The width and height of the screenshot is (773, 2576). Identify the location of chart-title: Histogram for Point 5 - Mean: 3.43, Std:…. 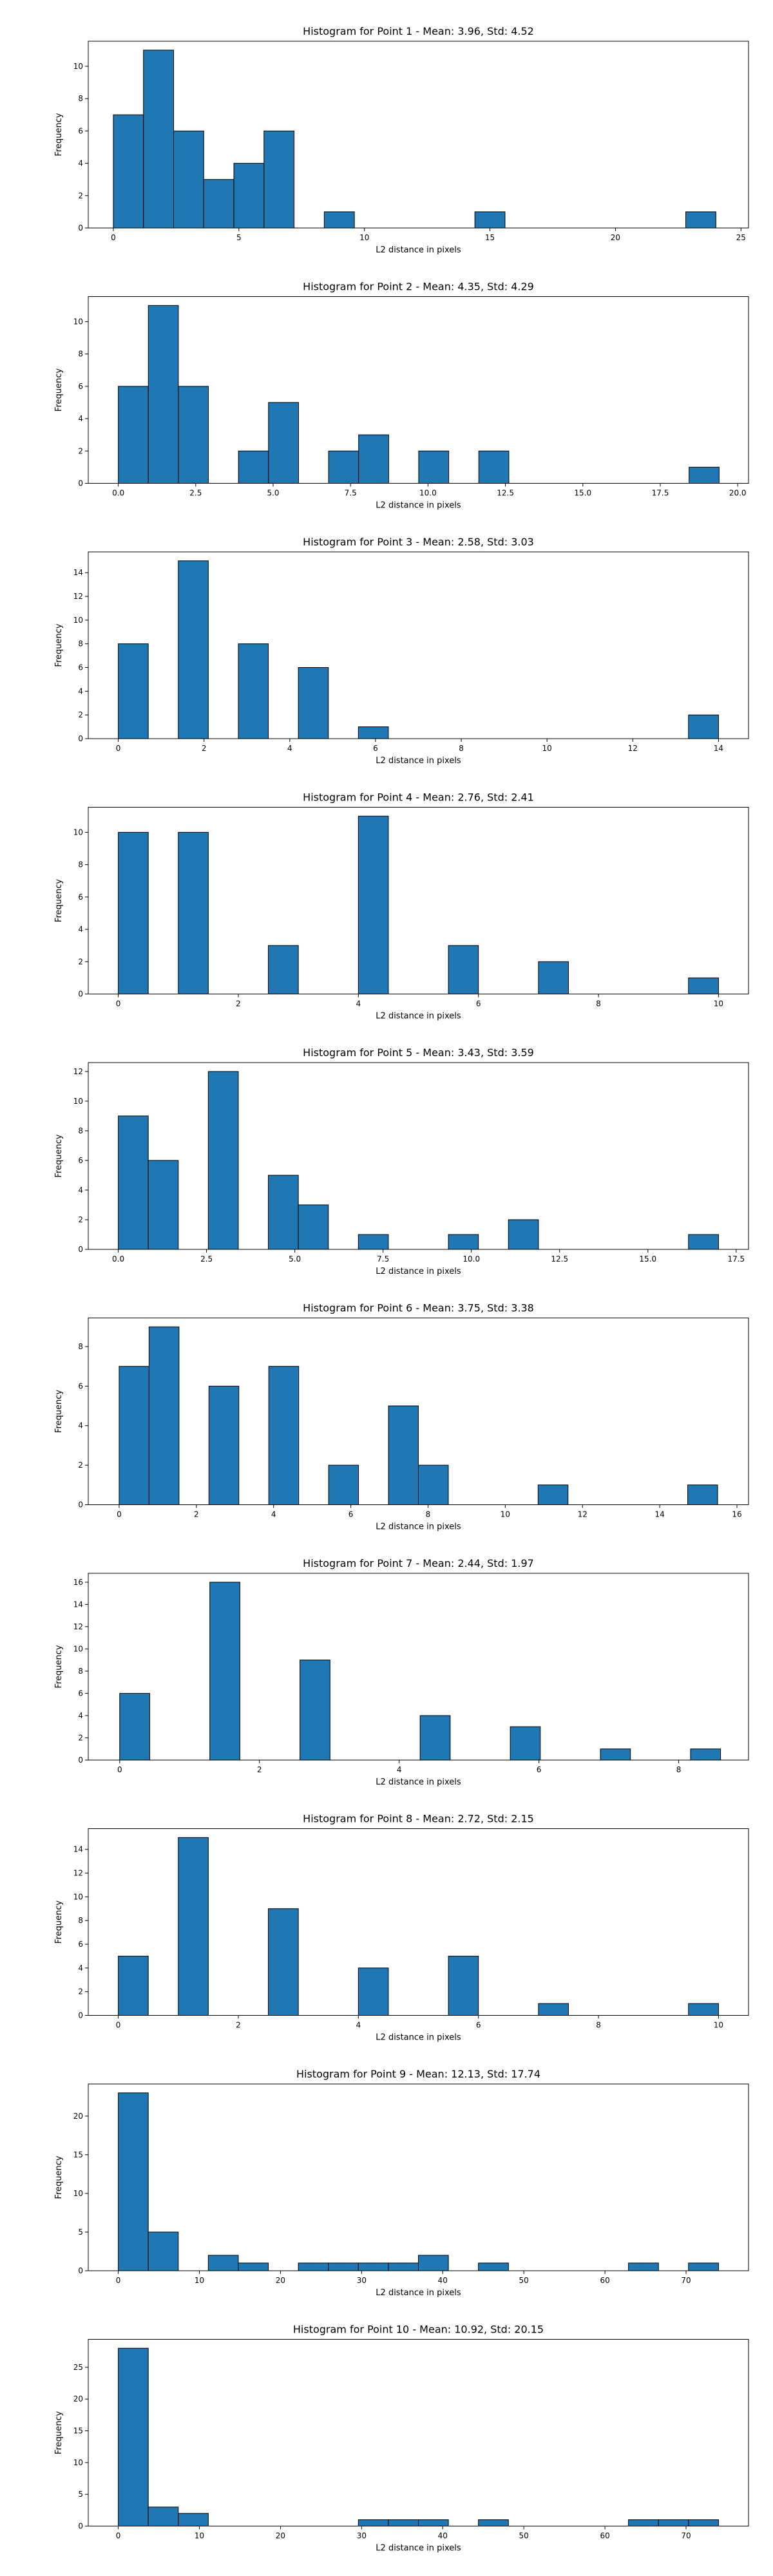
(418, 1052).